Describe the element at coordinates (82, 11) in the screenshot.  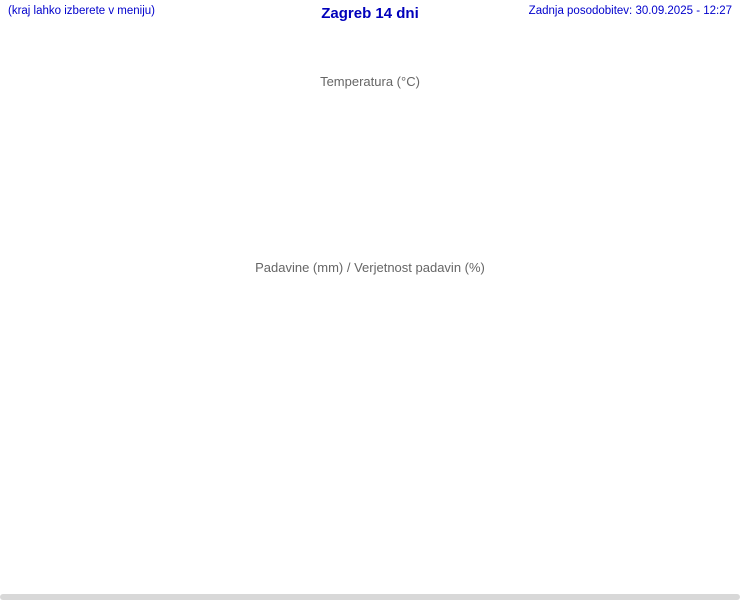
I see `menu-hint: (kraj lahko izberete v meniju)` at that location.